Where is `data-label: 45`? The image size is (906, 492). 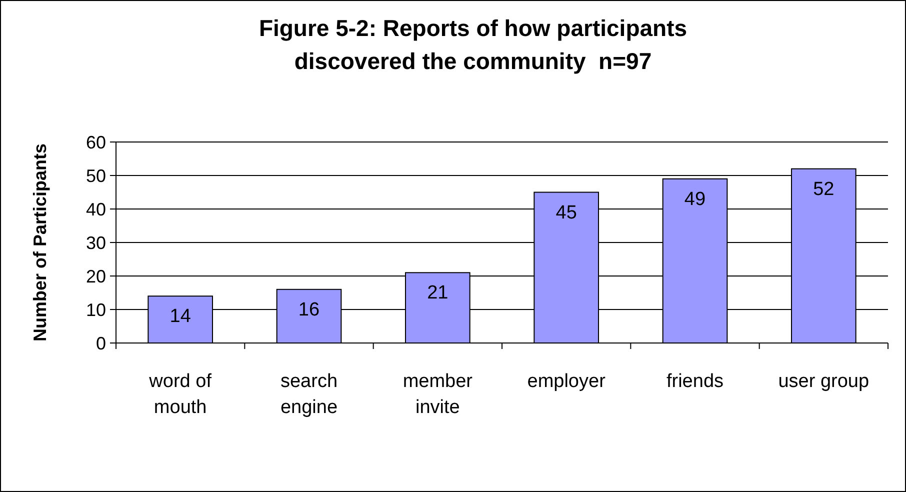
data-label: 45 is located at coordinates (566, 213).